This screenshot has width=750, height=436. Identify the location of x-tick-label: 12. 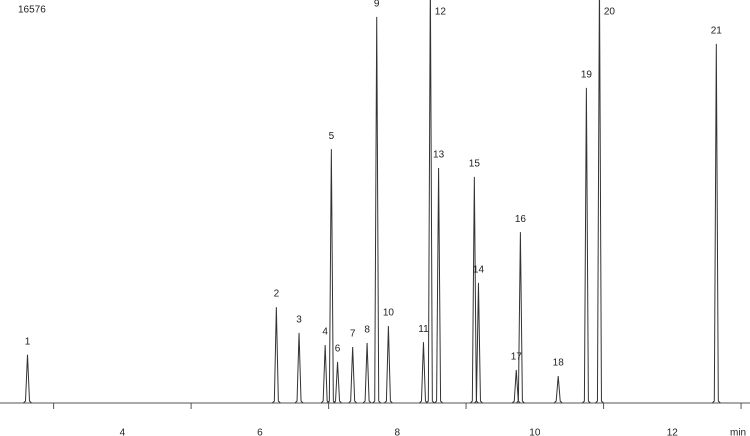
(673, 432).